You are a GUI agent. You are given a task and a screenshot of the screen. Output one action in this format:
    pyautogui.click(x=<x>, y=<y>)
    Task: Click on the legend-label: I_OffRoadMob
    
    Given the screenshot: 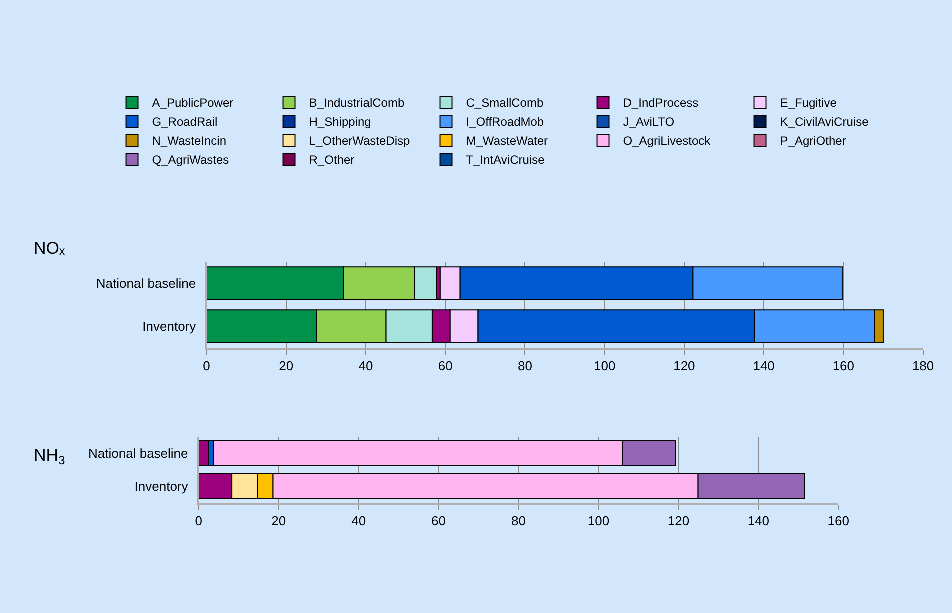 What is the action you would take?
    pyautogui.click(x=505, y=122)
    